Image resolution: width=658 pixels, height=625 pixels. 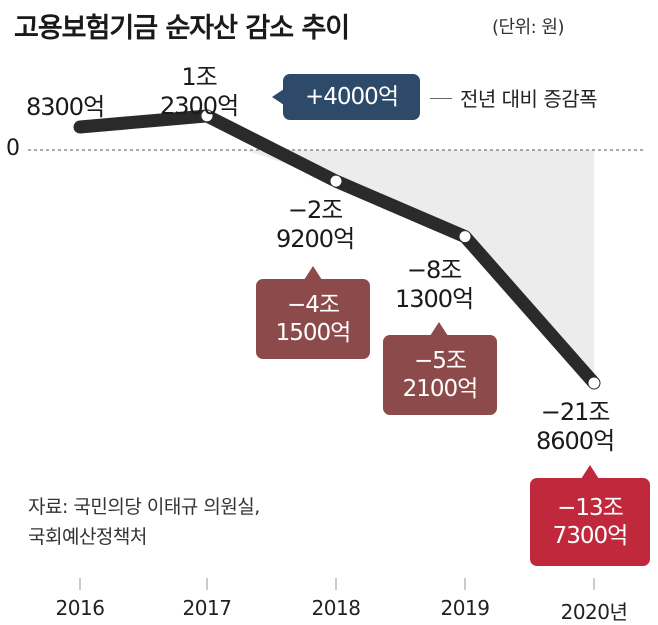 What do you see at coordinates (80, 608) in the screenshot?
I see `x-tick-2016: 2016` at bounding box center [80, 608].